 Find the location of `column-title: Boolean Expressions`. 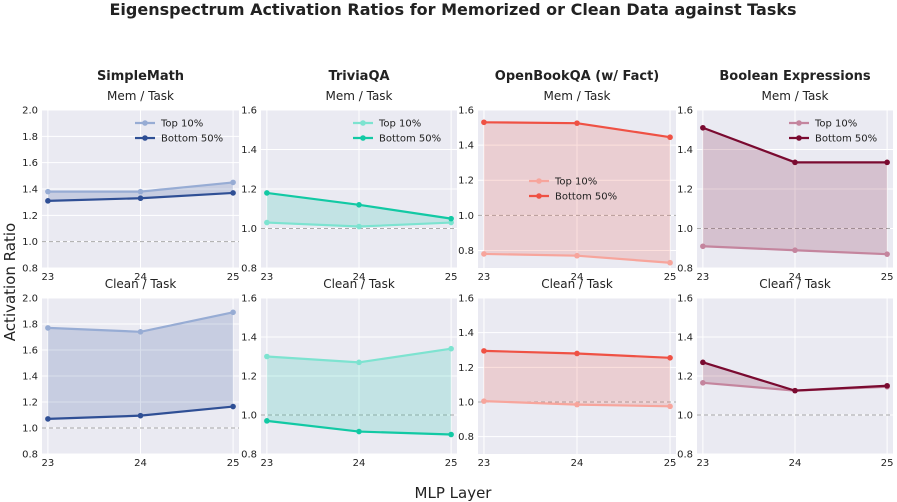

column-title: Boolean Expressions is located at coordinates (795, 76).